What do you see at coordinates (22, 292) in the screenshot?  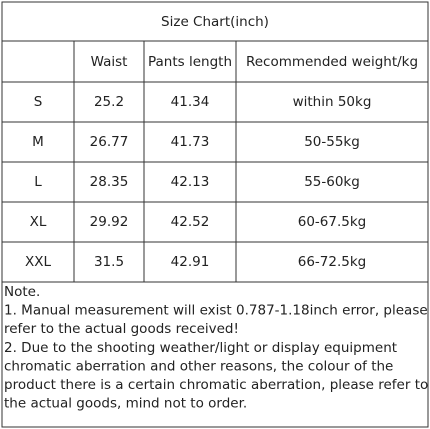 I see `note-line: Note.` at bounding box center [22, 292].